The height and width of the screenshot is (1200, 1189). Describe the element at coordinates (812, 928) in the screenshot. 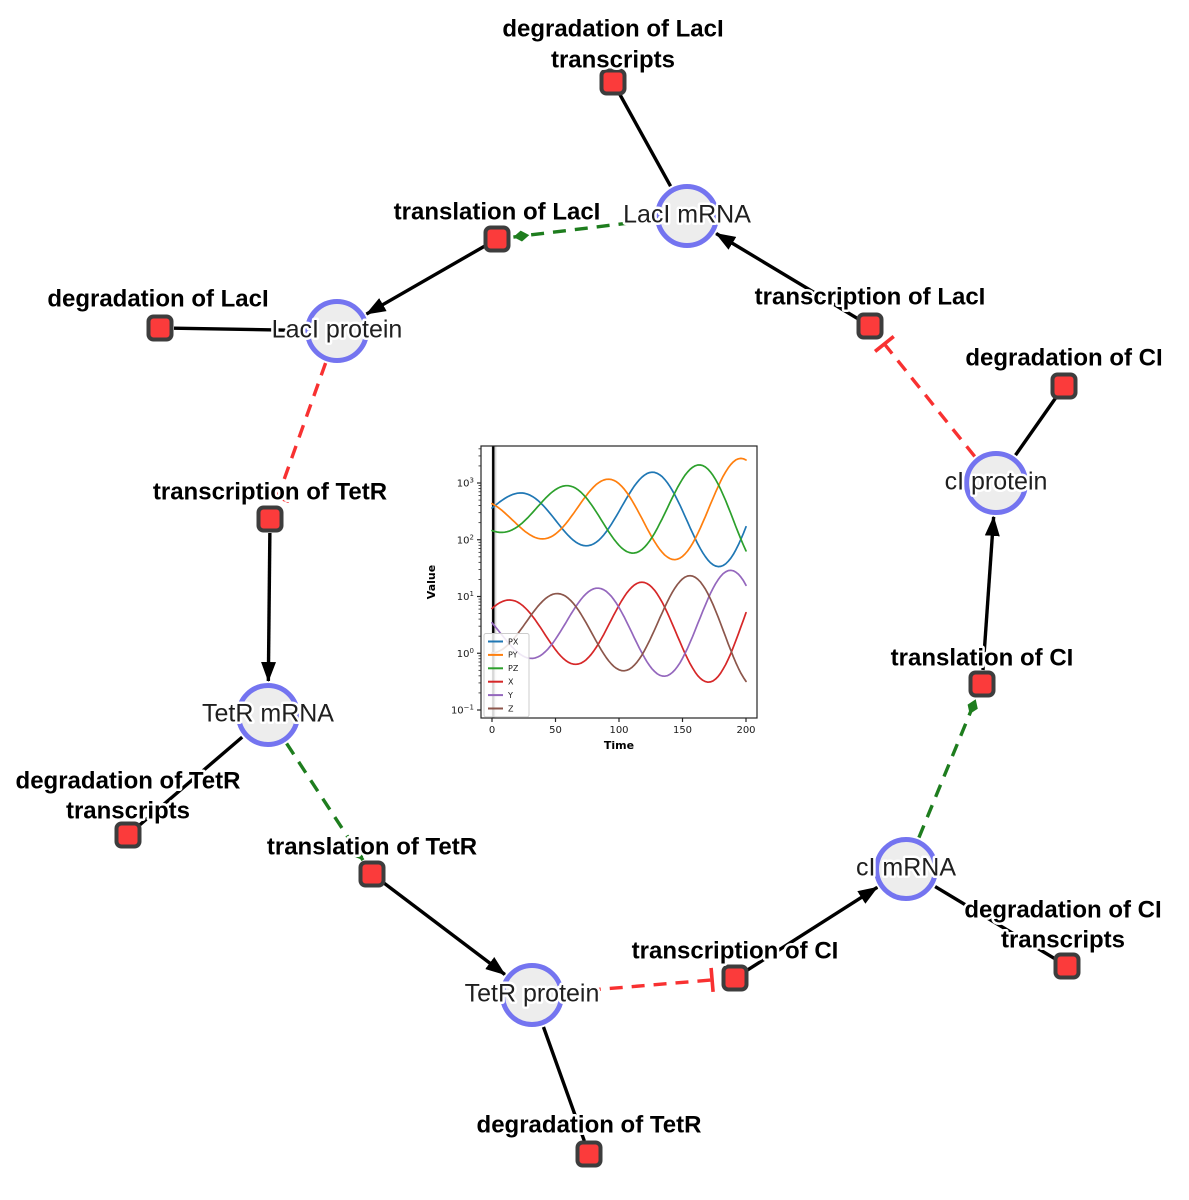

I see `edge-product-txn-ci-to-ci-mrna` at that location.